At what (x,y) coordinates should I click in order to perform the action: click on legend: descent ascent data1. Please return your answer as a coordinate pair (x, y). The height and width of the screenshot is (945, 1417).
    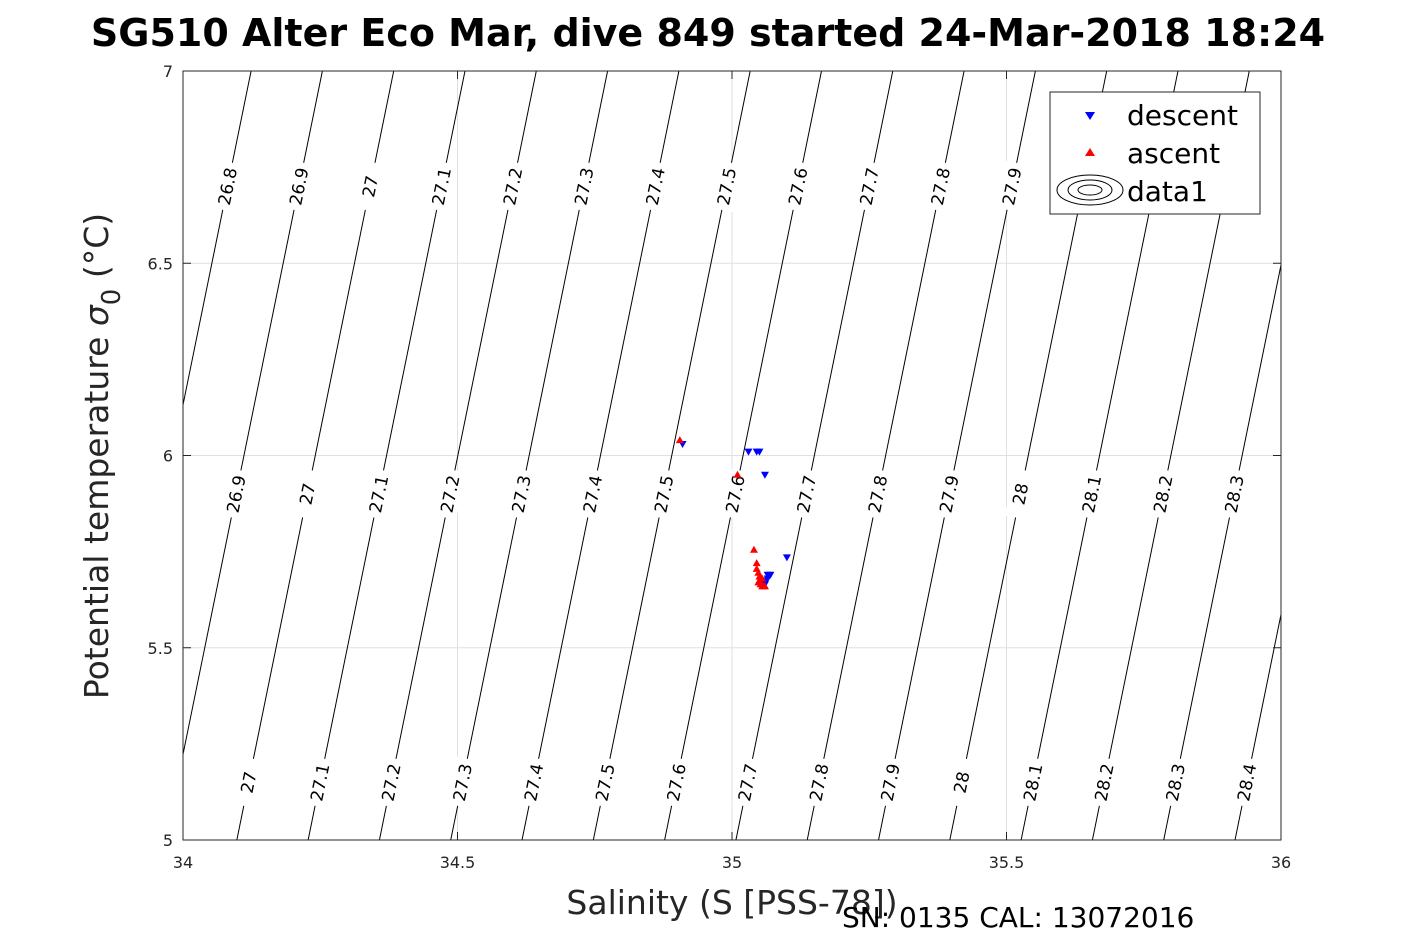
    Looking at the image, I should click on (1155, 153).